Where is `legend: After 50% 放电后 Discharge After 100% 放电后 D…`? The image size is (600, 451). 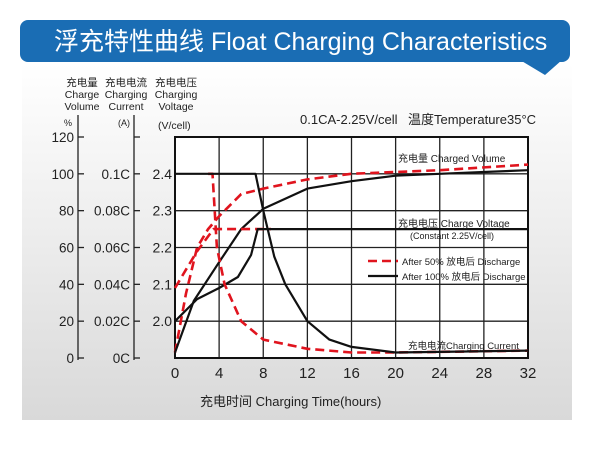
legend: After 50% 放电后 Discharge After 100% 放电后 D… is located at coordinates (447, 269).